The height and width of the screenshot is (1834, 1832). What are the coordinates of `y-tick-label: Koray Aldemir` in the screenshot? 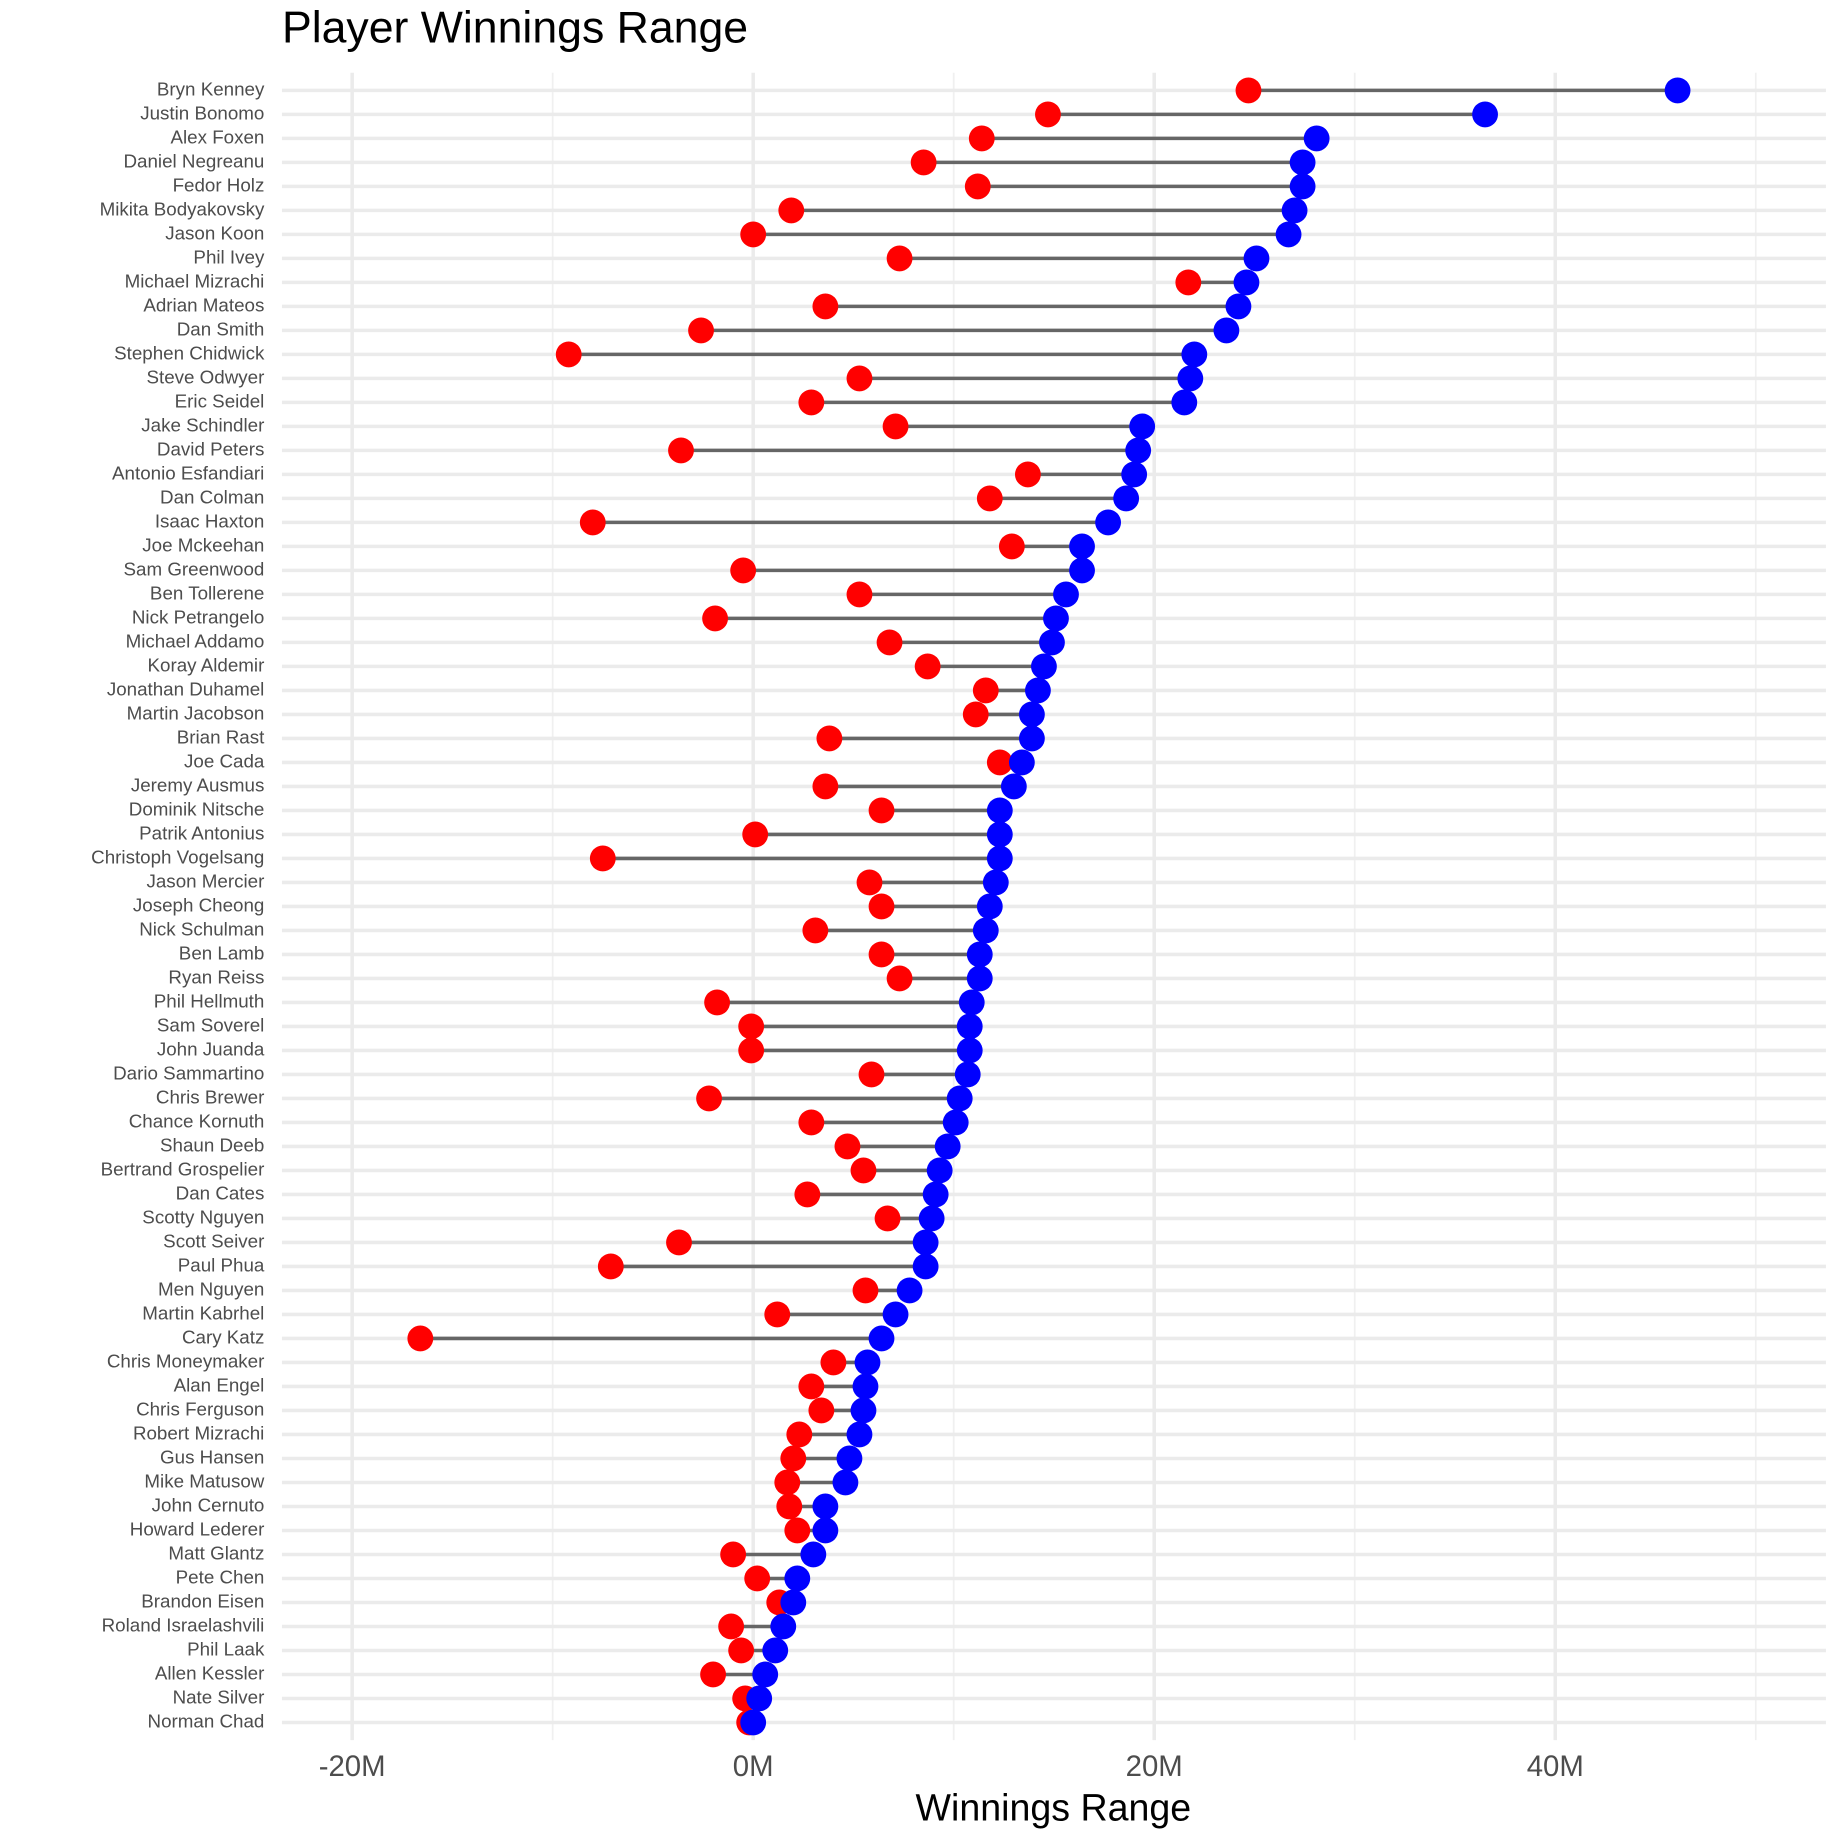 It's located at (206, 664).